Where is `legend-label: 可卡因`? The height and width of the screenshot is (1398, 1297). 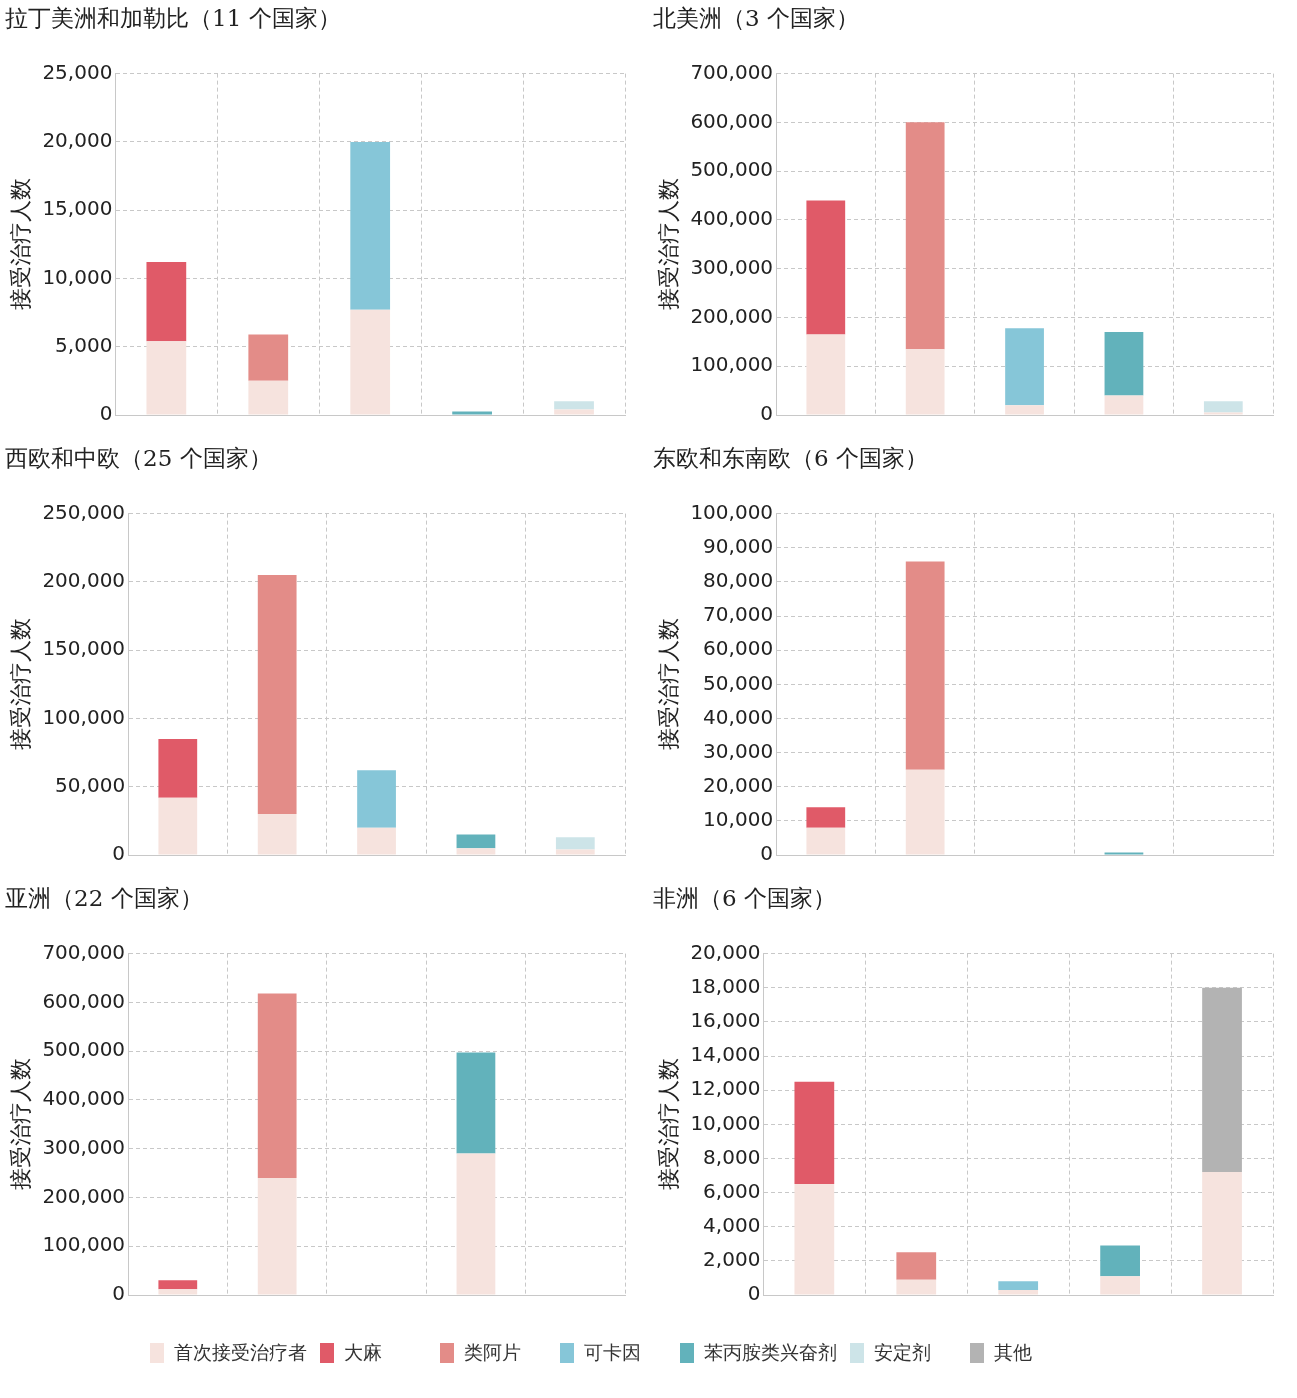 legend-label: 可卡因 is located at coordinates (612, 1352).